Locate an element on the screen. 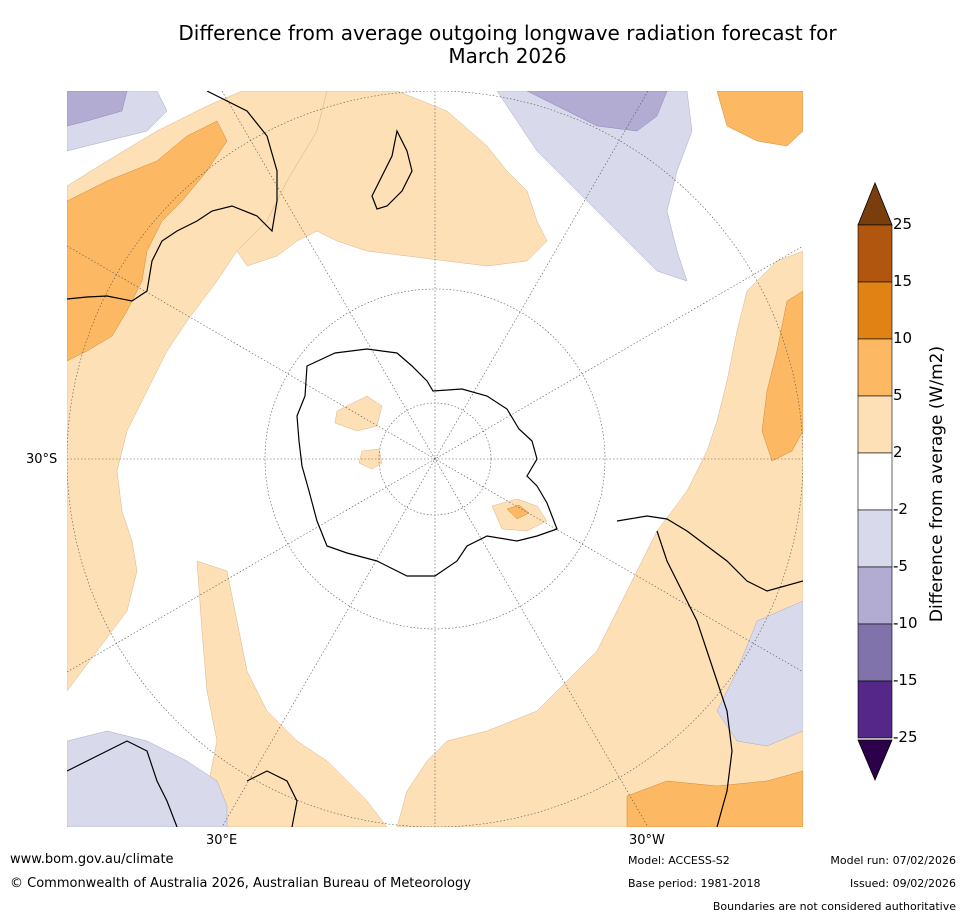 The width and height of the screenshot is (965, 919). footer-model: Model: ACCESS-S2 is located at coordinates (679, 860).